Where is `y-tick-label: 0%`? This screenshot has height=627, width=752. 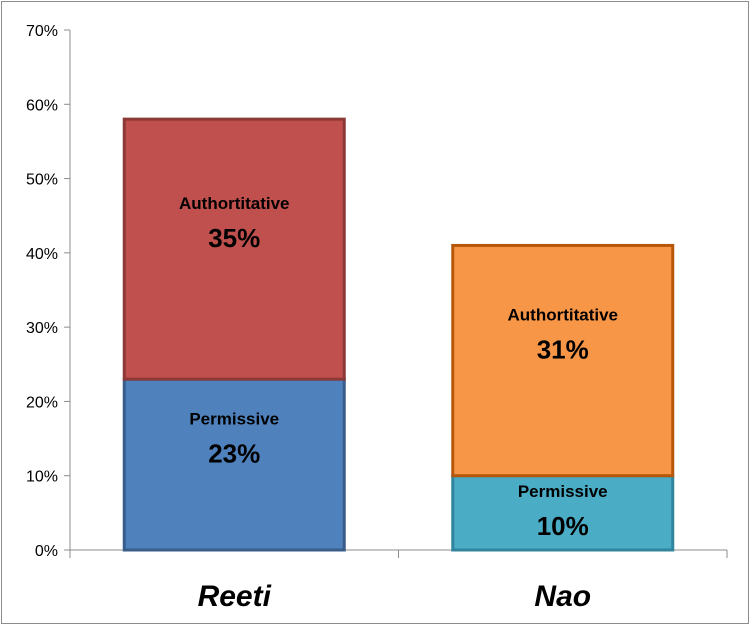 y-tick-label: 0% is located at coordinates (46, 551).